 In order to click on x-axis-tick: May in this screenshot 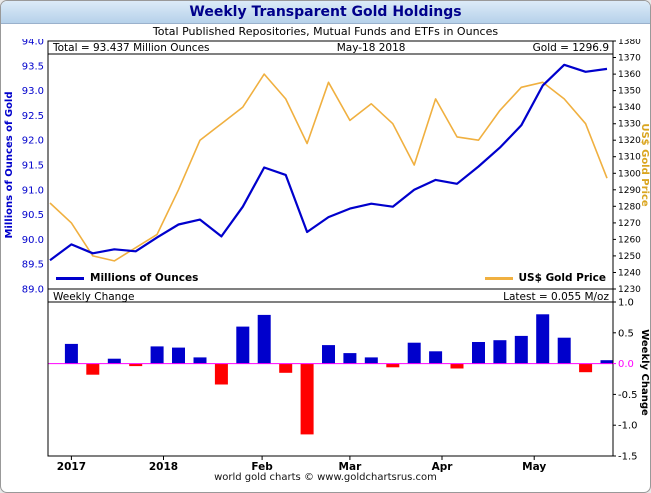, I will do `click(534, 467)`.